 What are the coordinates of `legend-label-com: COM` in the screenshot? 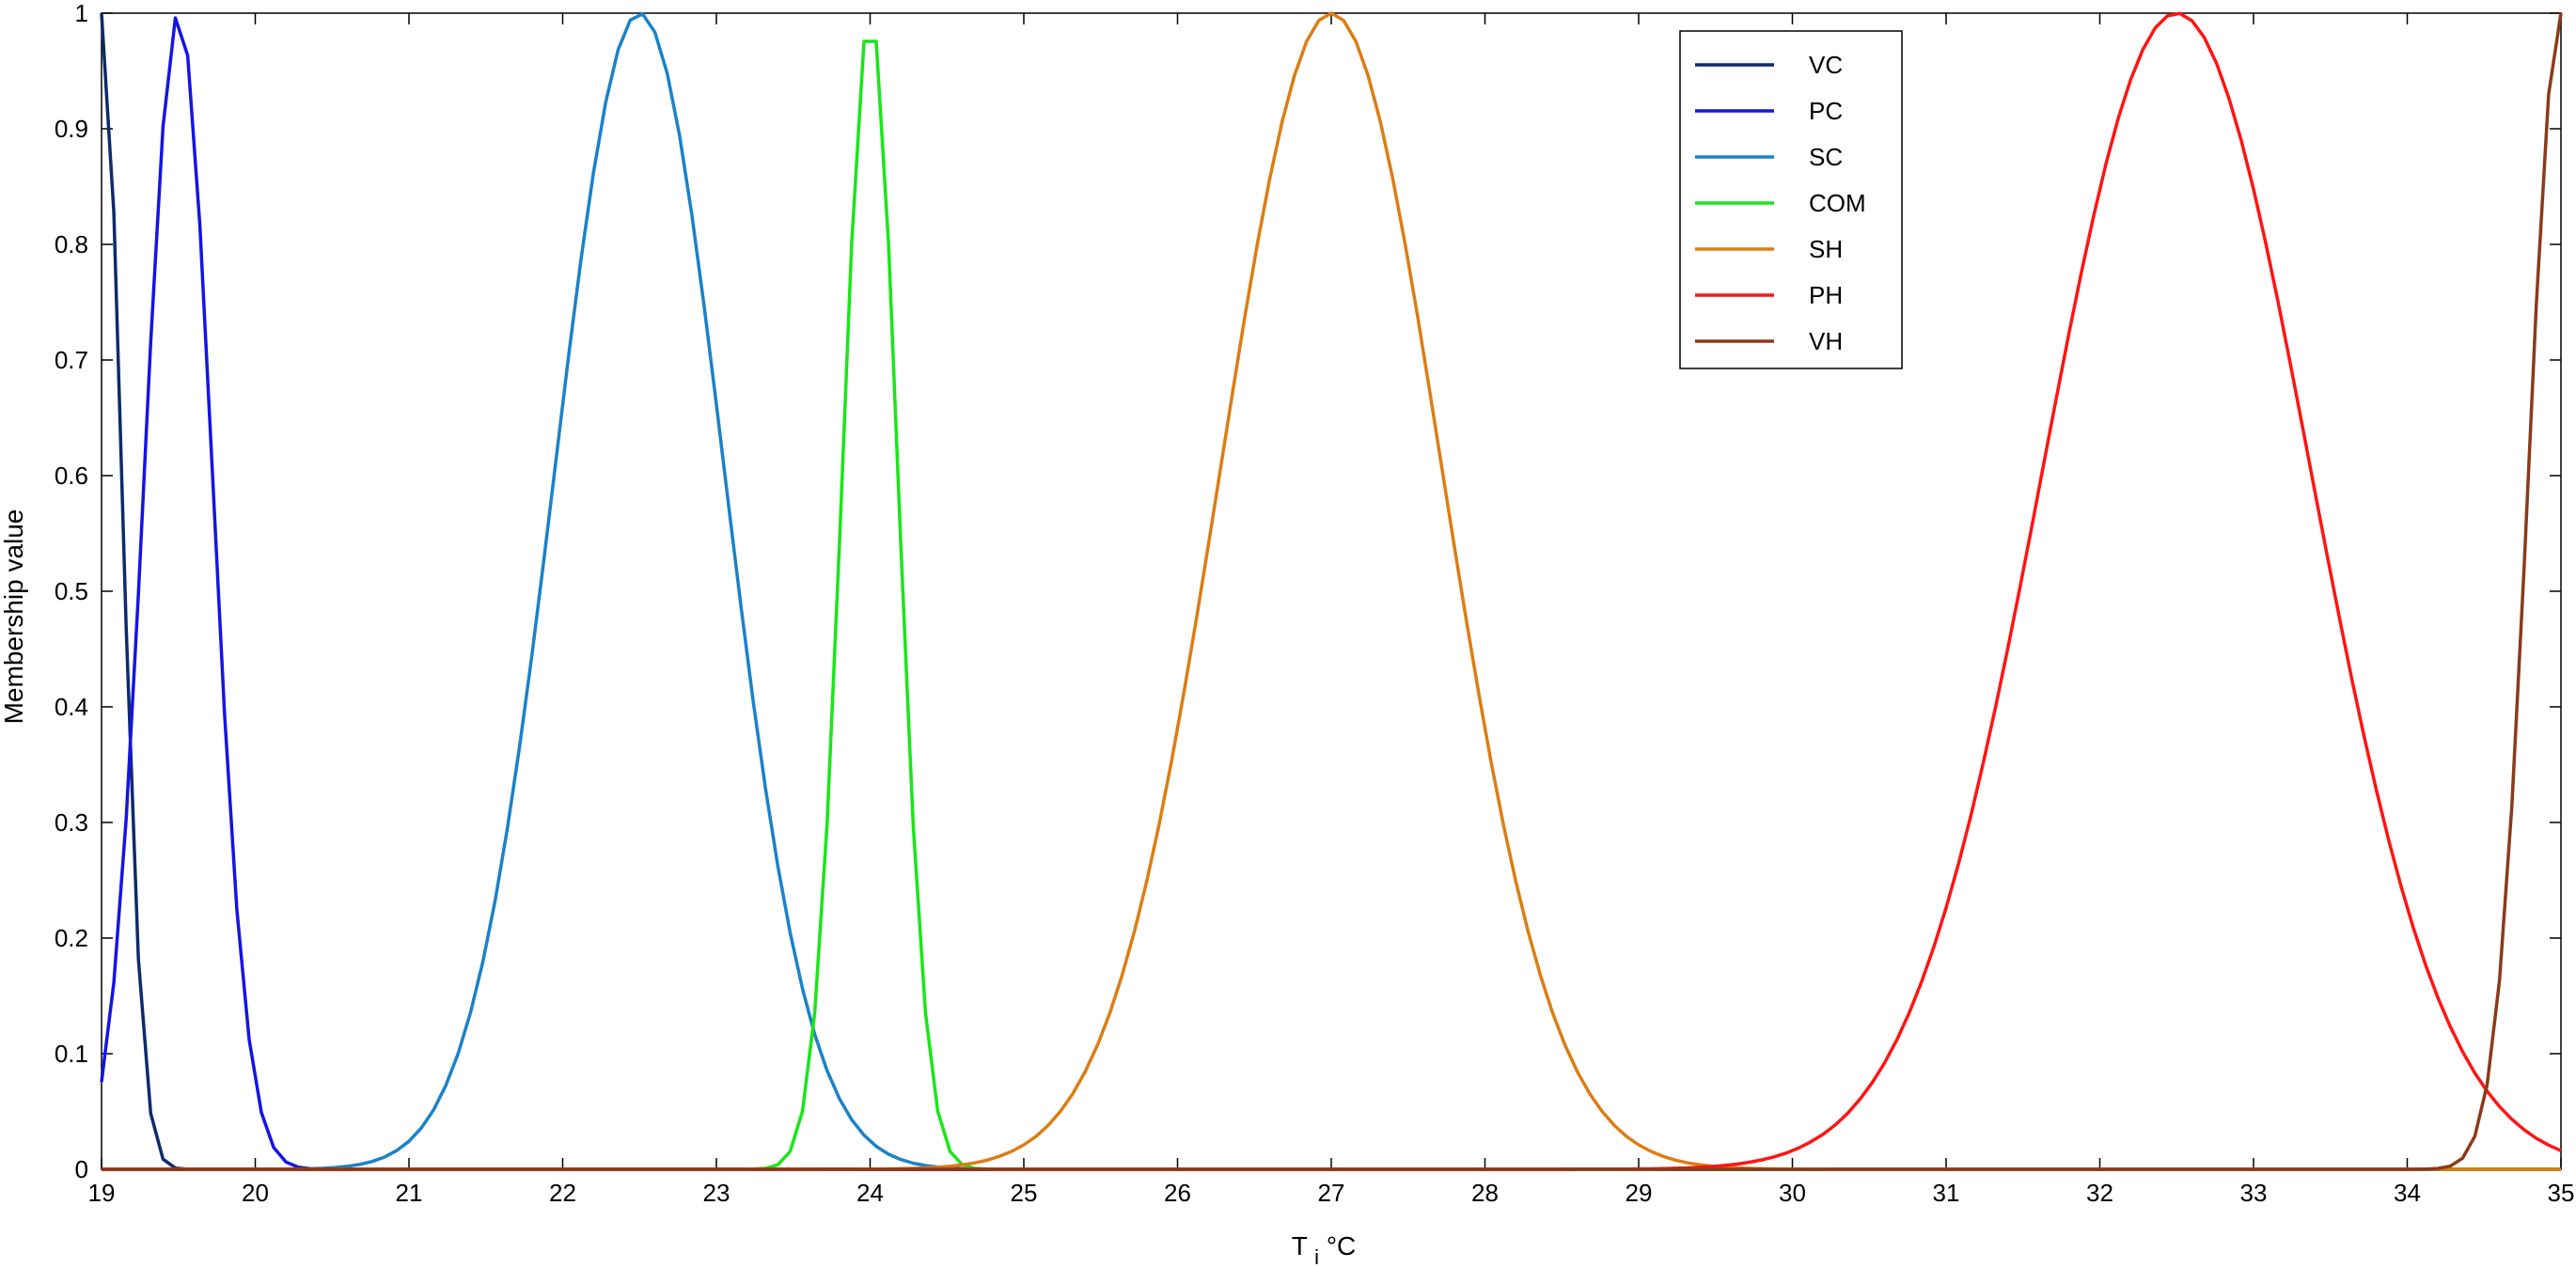 It's located at (1838, 203).